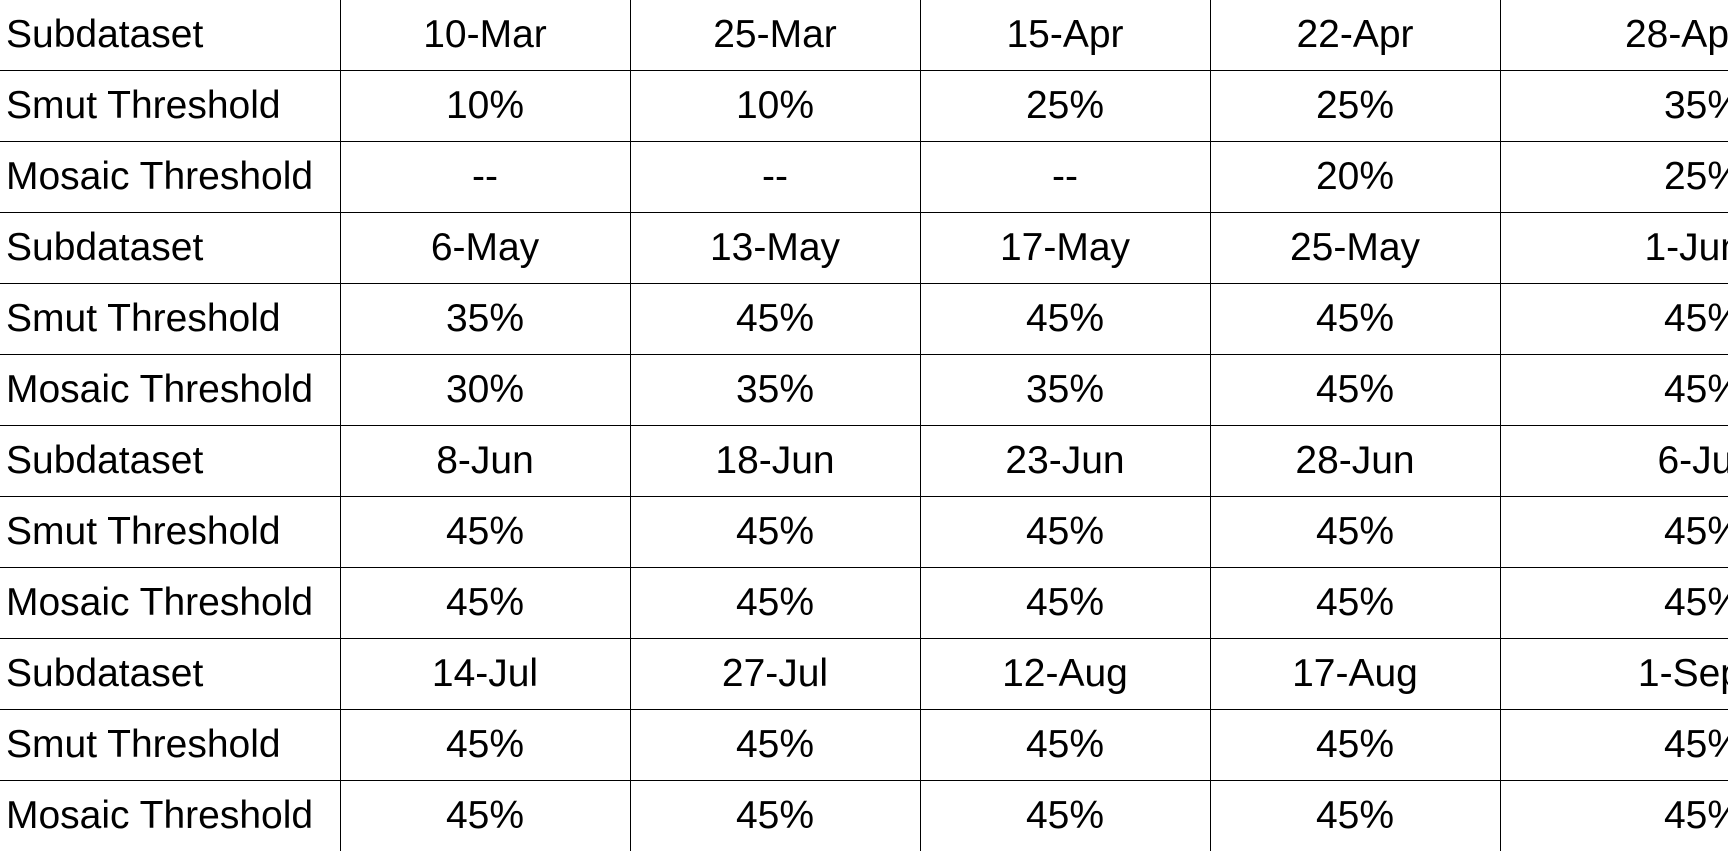  What do you see at coordinates (485, 390) in the screenshot?
I see `table-cell: 30%` at bounding box center [485, 390].